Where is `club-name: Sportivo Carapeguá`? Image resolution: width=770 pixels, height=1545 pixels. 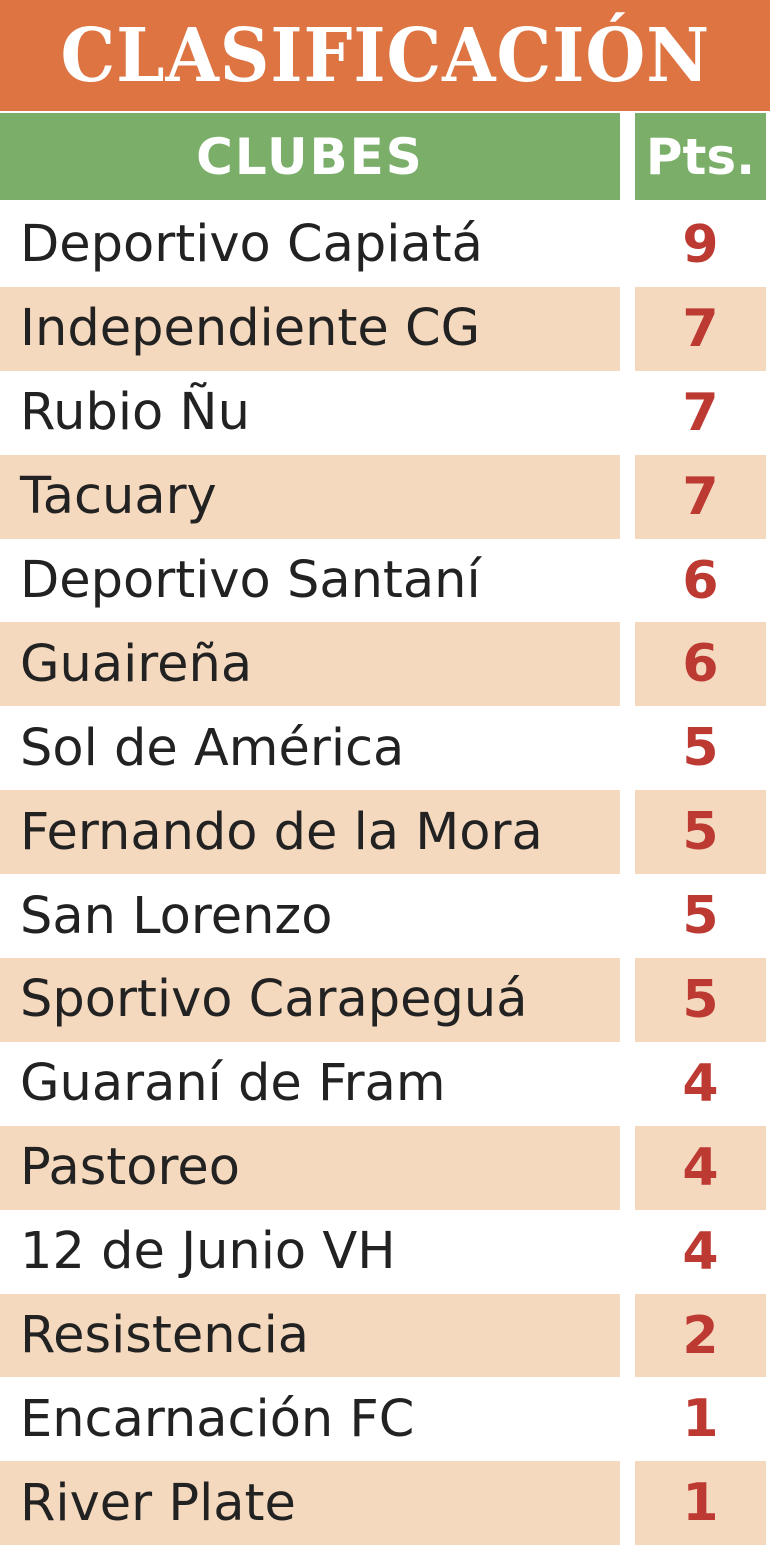
club-name: Sportivo Carapeguá is located at coordinates (310, 1000).